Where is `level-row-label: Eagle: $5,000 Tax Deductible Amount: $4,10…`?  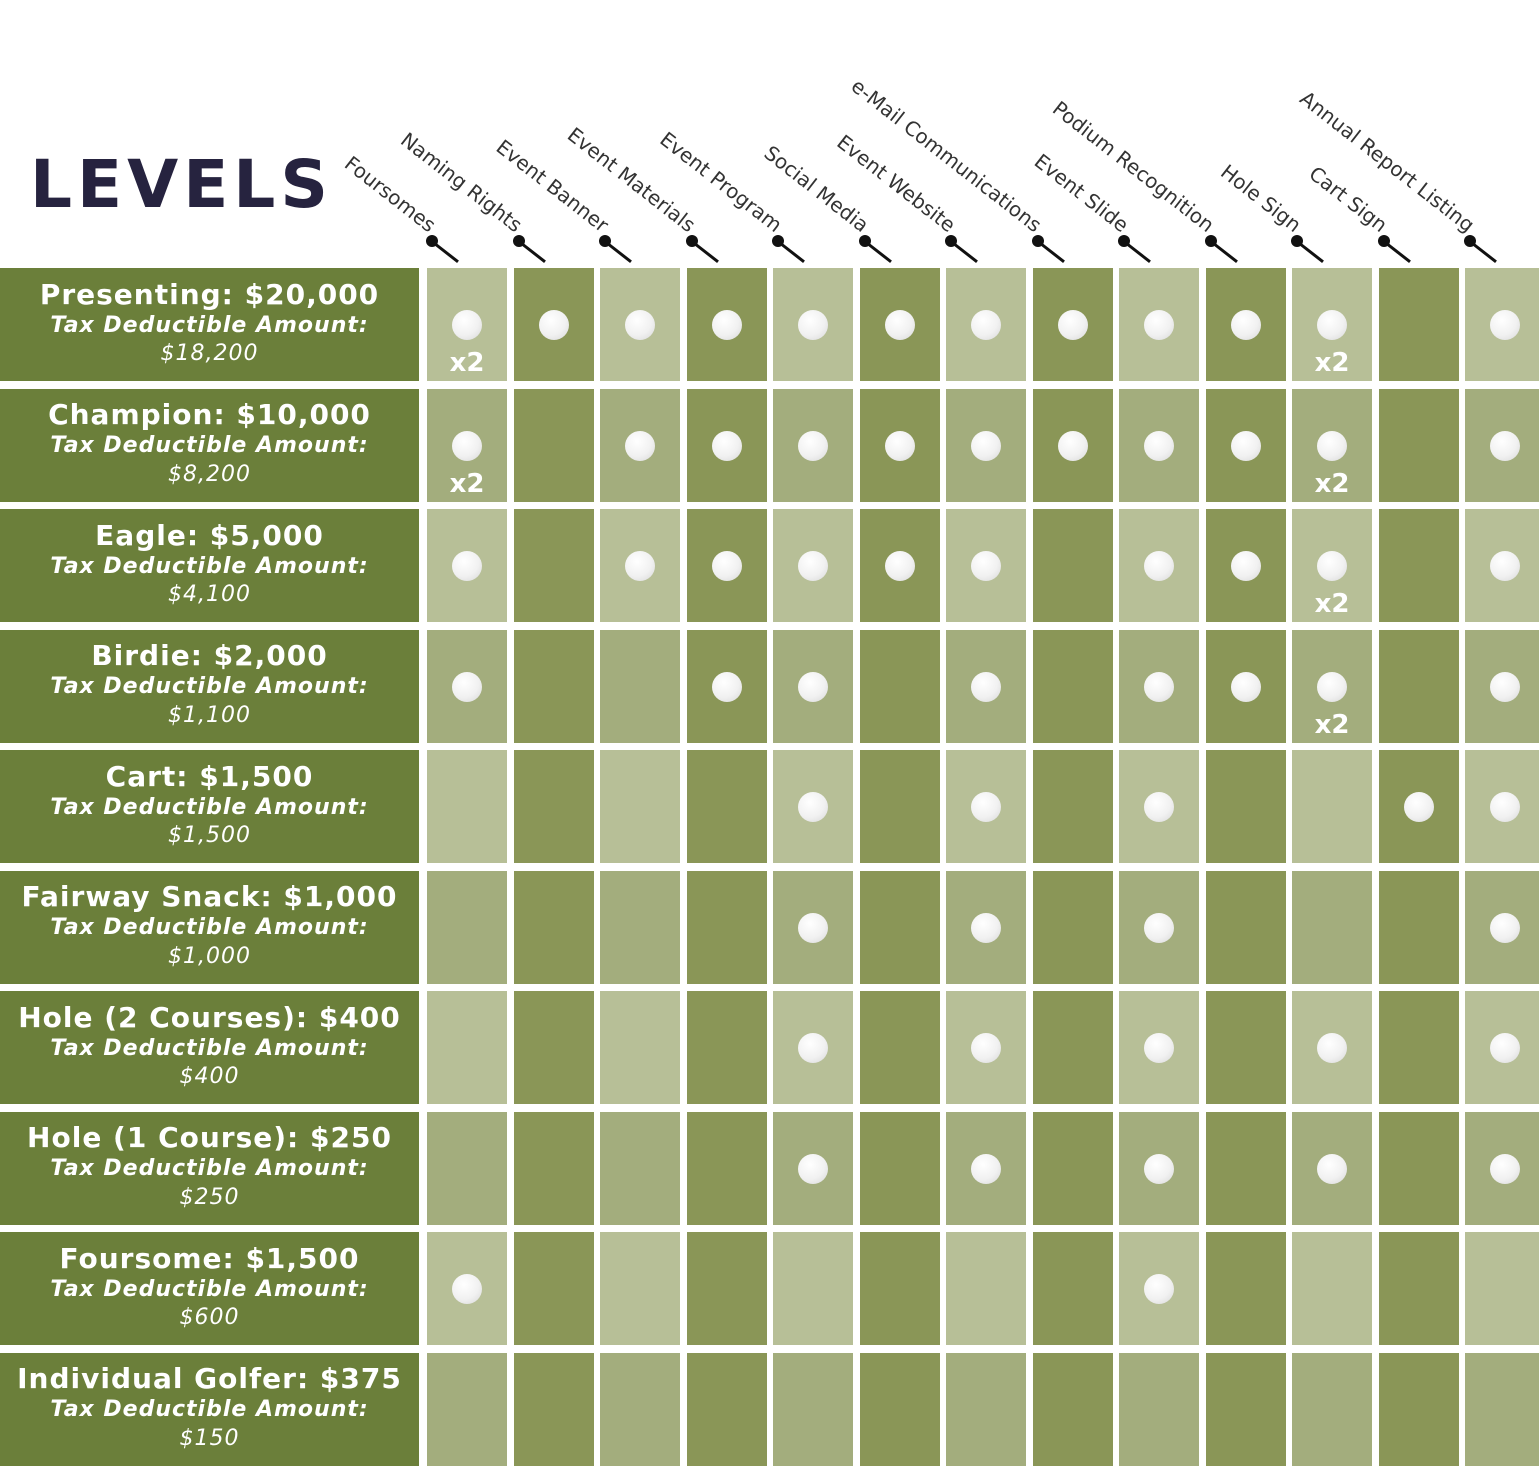 level-row-label: Eagle: $5,000 Tax Deductible Amount: $4,10… is located at coordinates (209, 565).